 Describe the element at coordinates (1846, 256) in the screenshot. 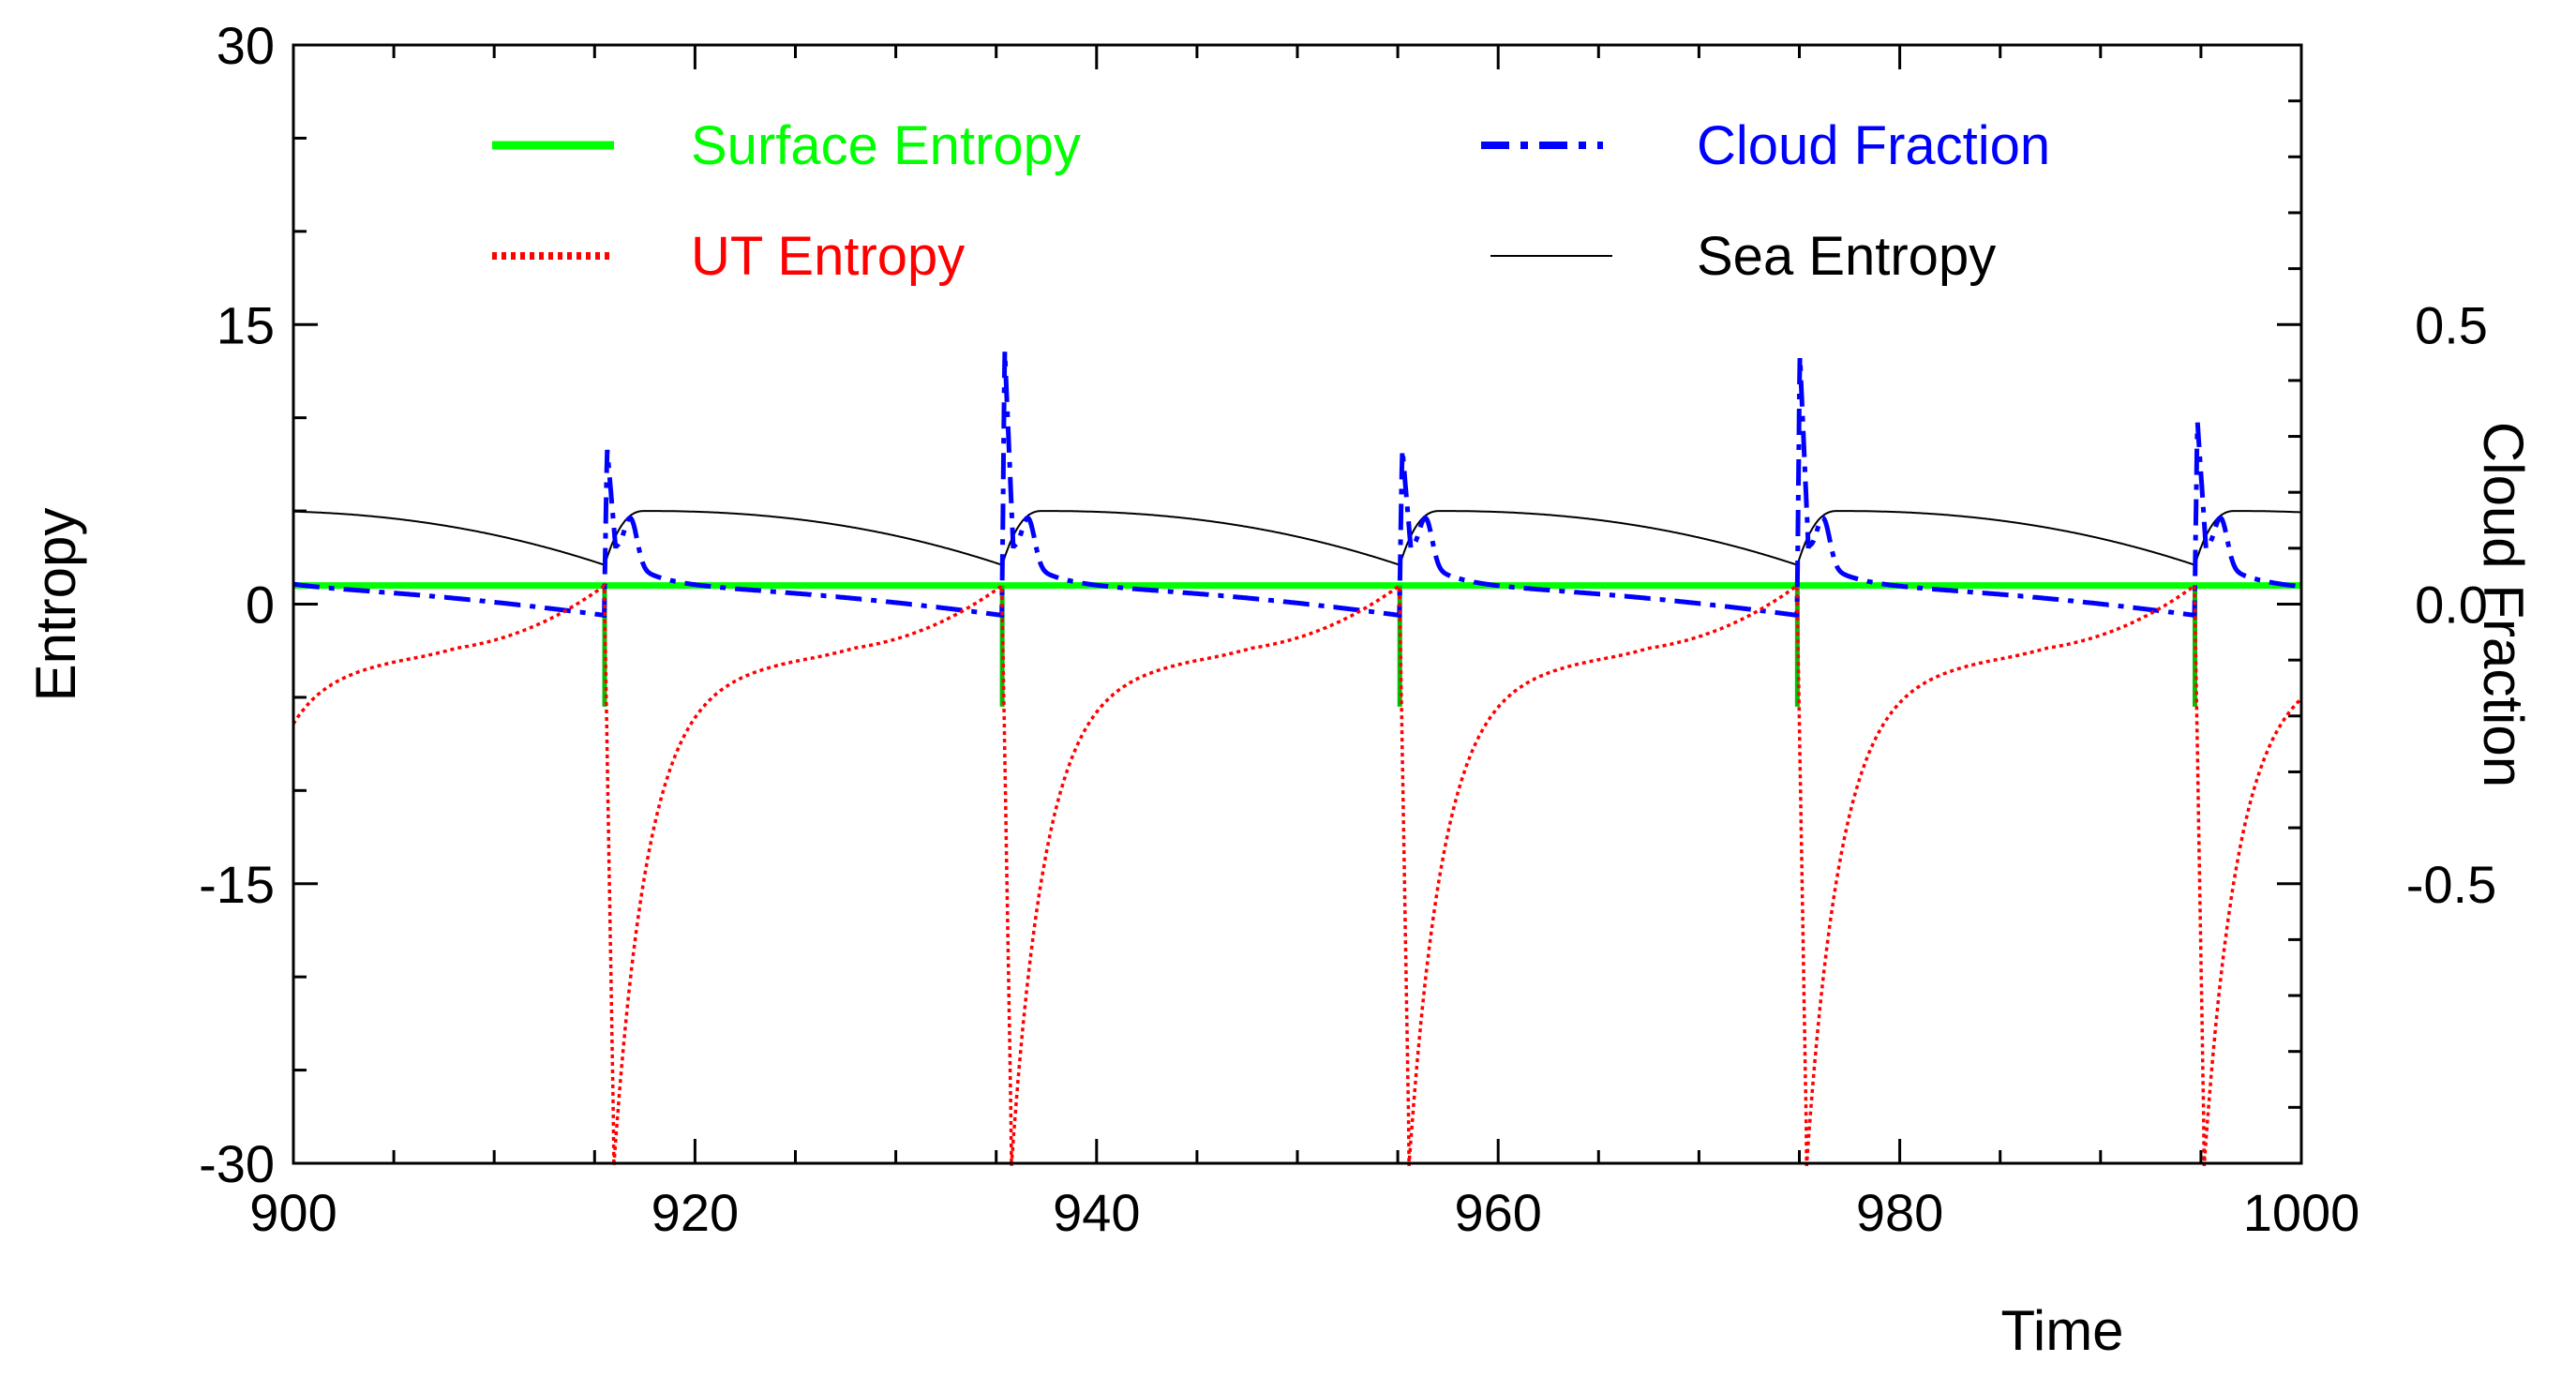

I see `legend-label-sea-entropy: Sea Entropy` at that location.